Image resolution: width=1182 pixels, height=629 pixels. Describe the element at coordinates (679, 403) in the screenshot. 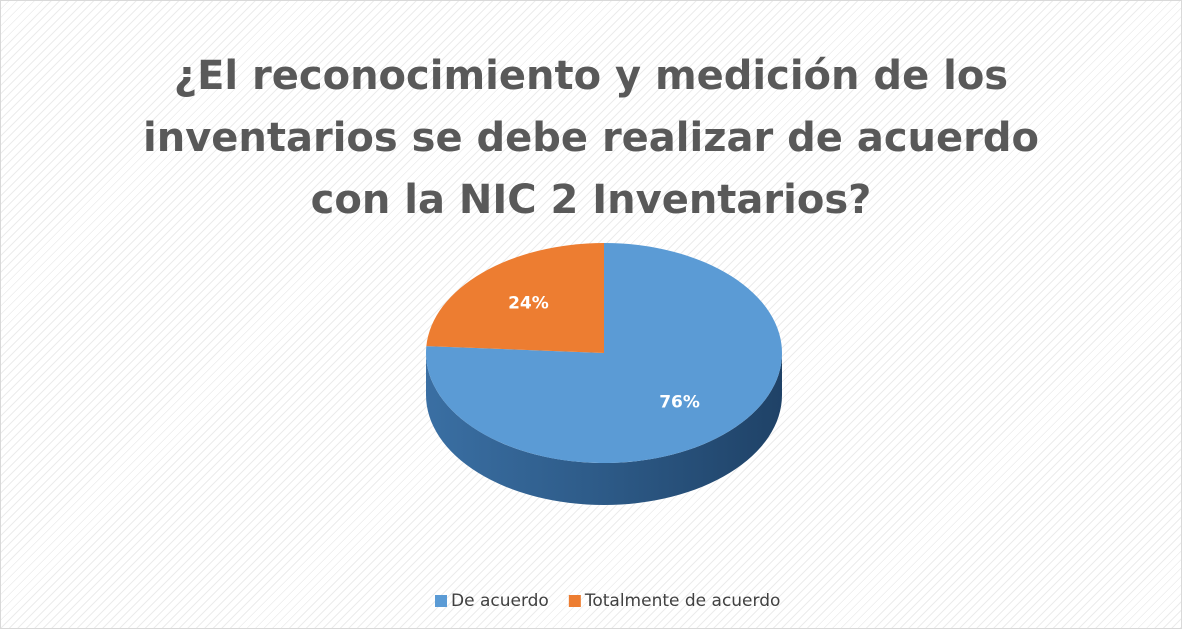

I see `data-label: 76%` at that location.